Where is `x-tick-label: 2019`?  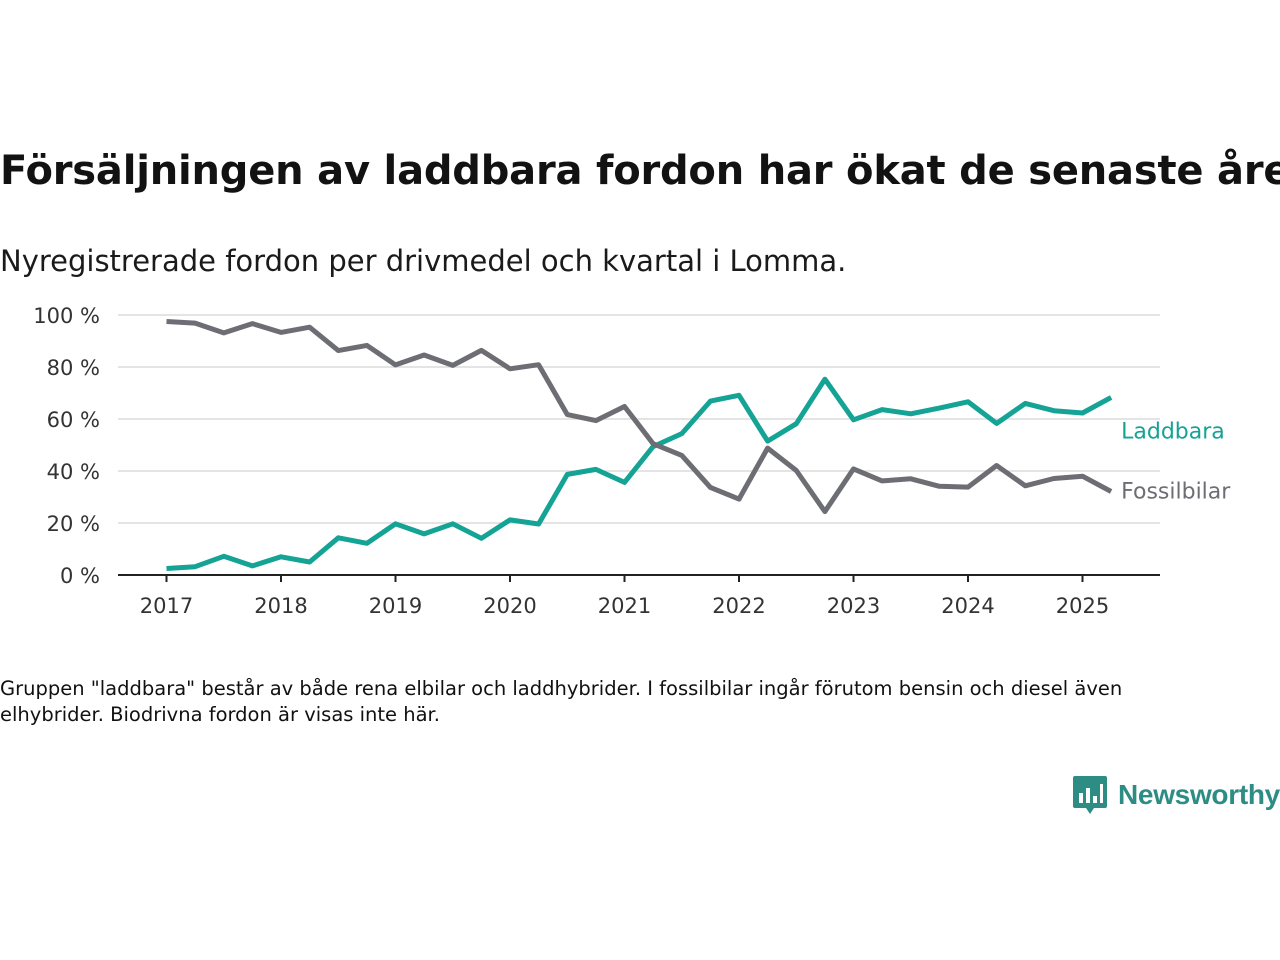 x-tick-label: 2019 is located at coordinates (395, 606).